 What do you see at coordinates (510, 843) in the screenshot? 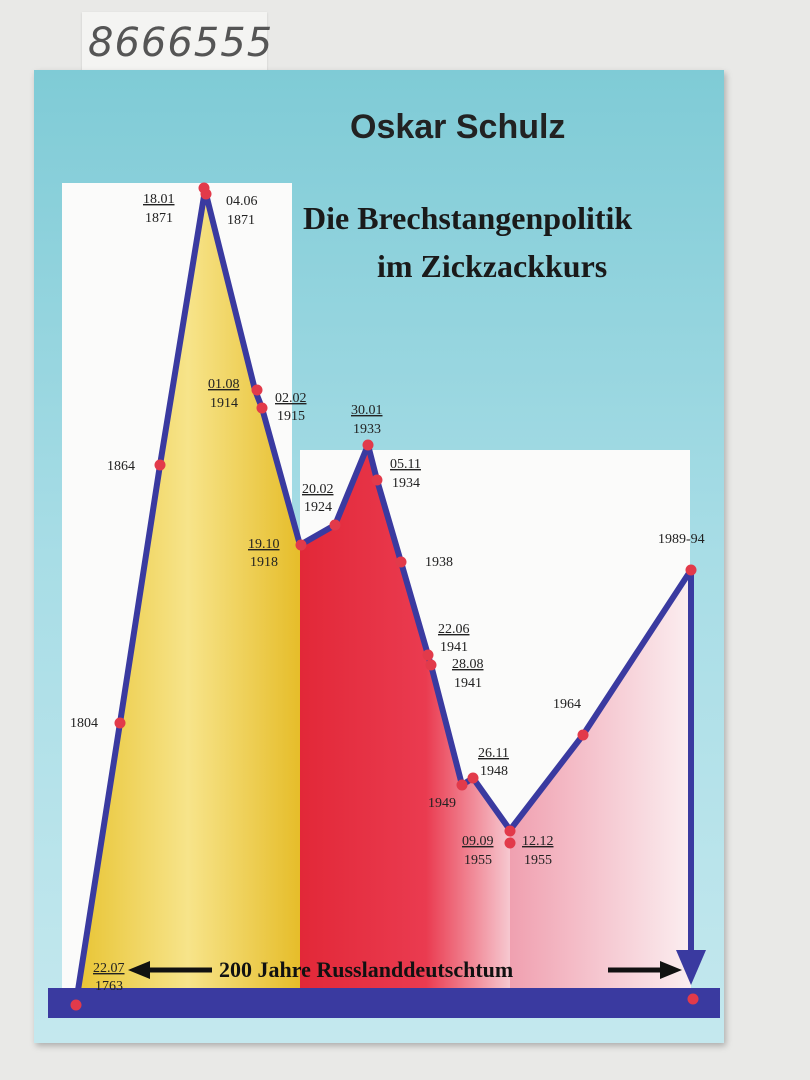
I see `dot-1212-1955` at bounding box center [510, 843].